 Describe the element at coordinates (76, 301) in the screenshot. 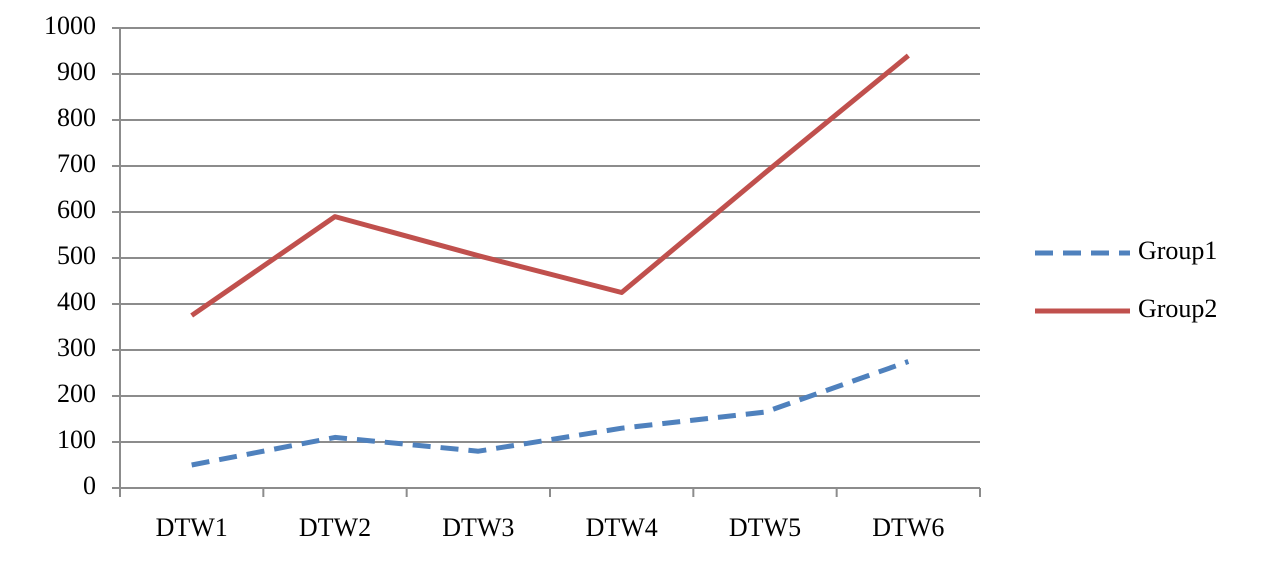

I see `y-tick-label: 400` at that location.